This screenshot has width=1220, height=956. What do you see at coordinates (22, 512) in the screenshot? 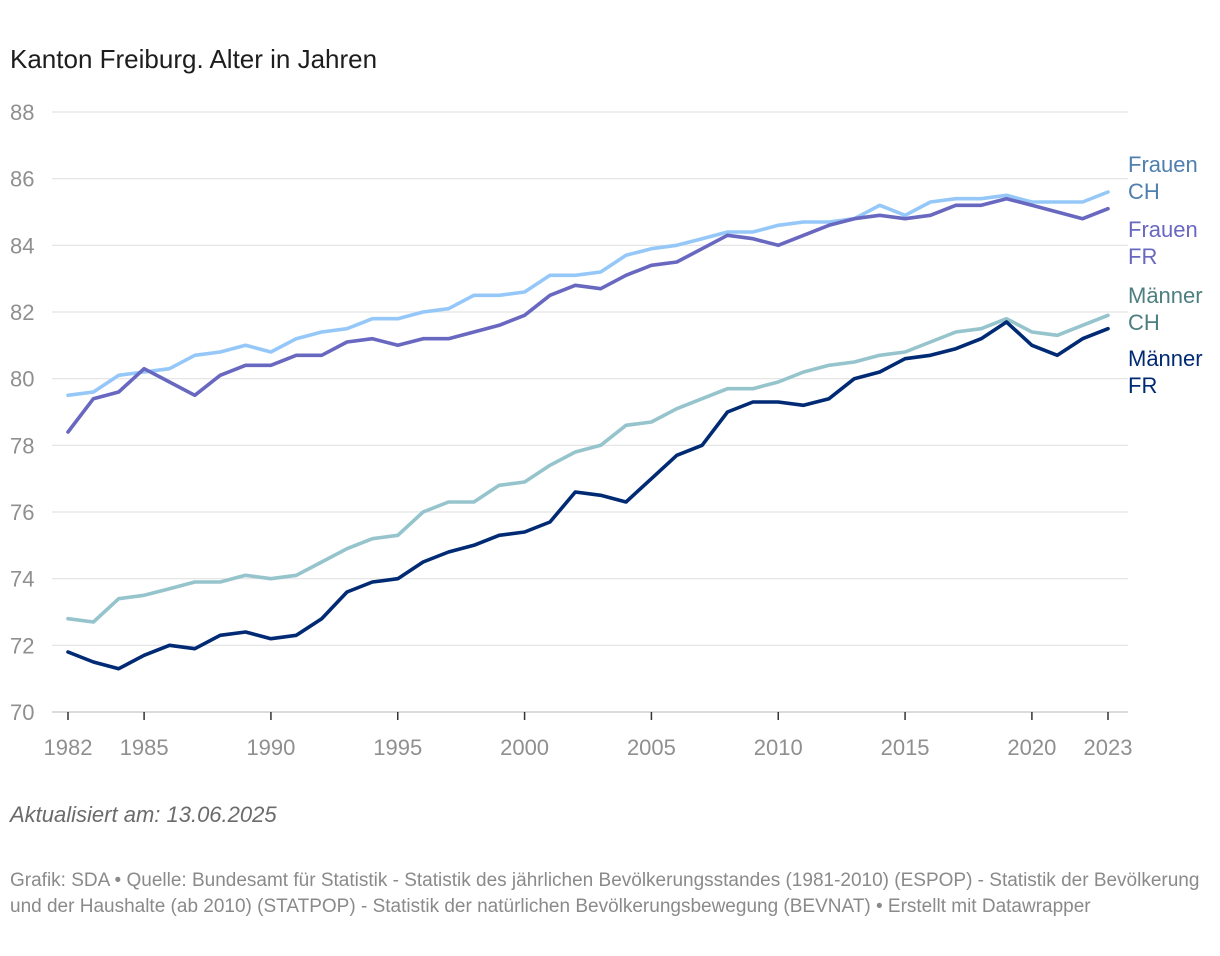
I see `y-tick-label-76: 76` at bounding box center [22, 512].